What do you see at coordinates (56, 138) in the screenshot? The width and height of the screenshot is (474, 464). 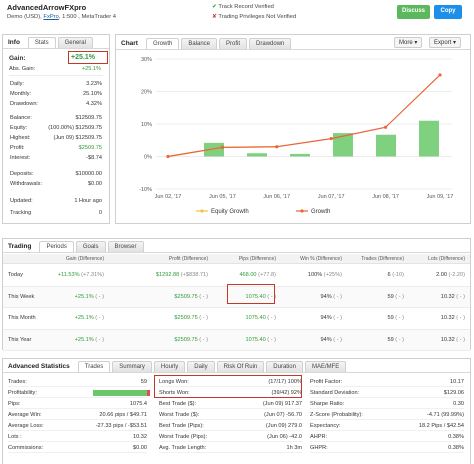 I see `stat-highest: Highest: (Jun 09) $12509.75` at bounding box center [56, 138].